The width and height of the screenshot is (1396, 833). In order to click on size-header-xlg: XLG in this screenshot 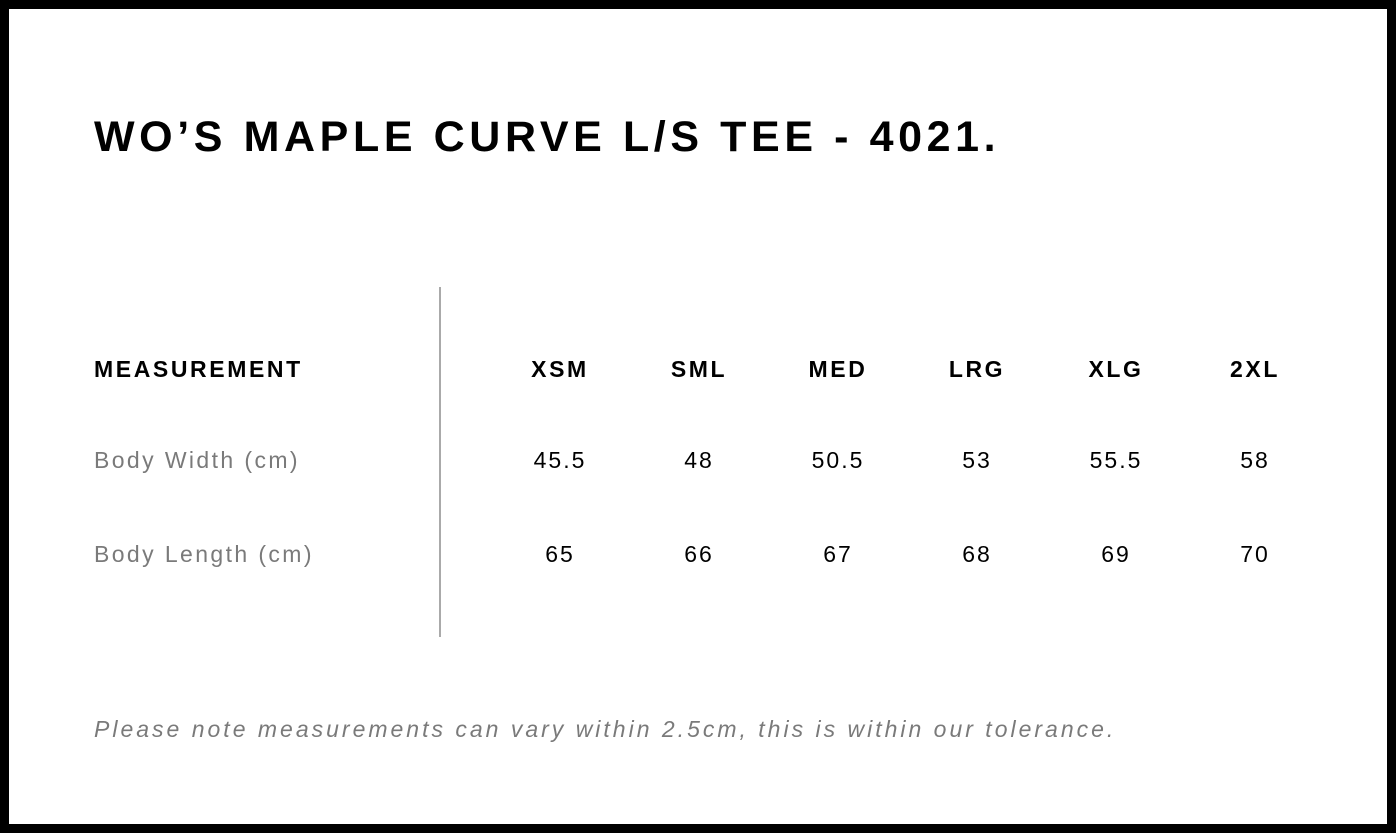, I will do `click(1116, 369)`.